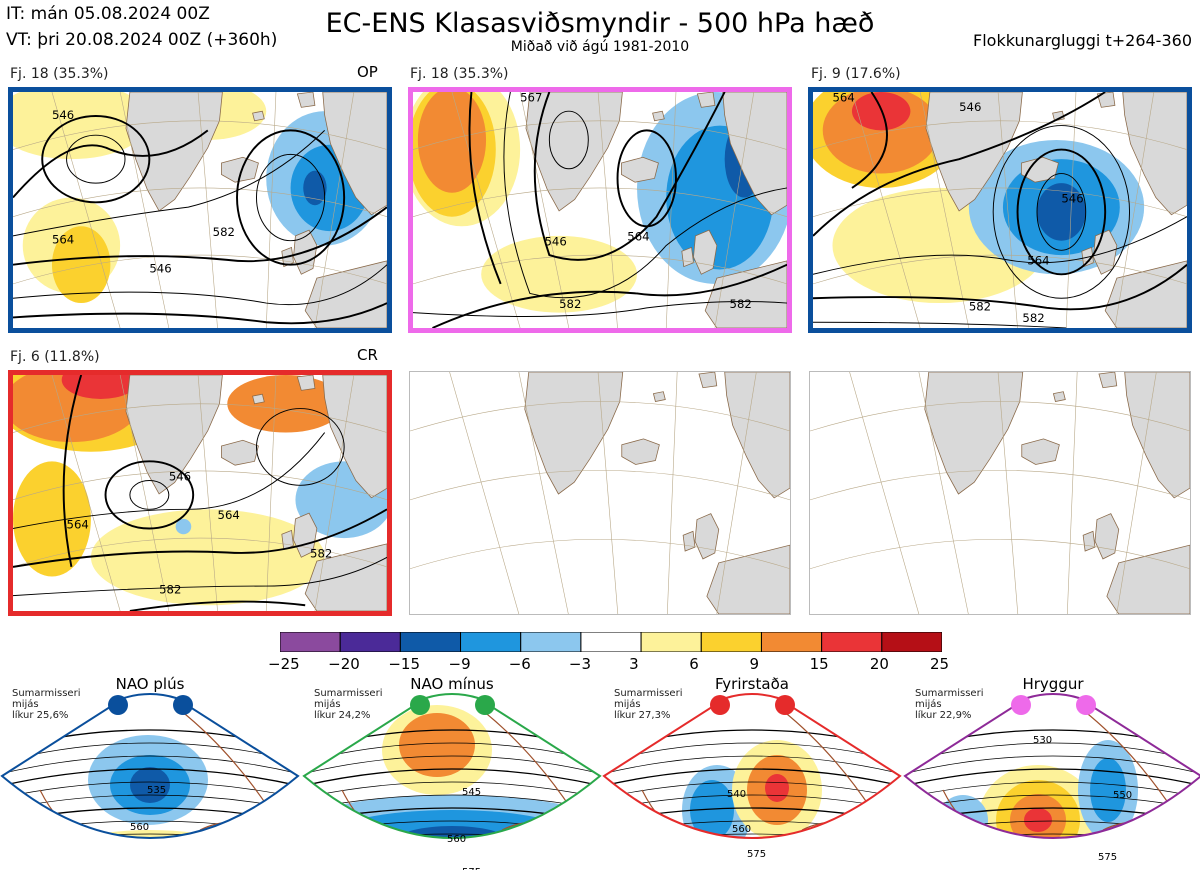 Image resolution: width=1200 pixels, height=871 pixels. What do you see at coordinates (142, 40) in the screenshot?
I see `valid-time: VT: þri 20.08.2024 00Z (+360h)` at bounding box center [142, 40].